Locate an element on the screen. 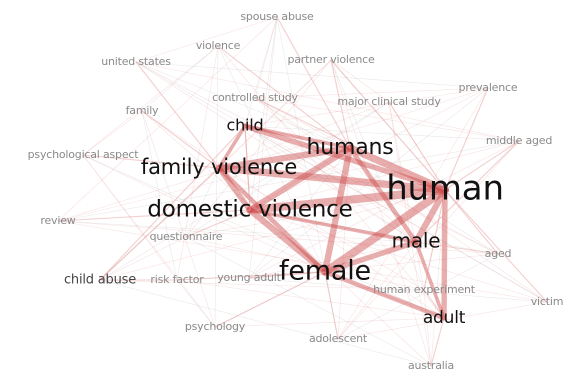 The image size is (573, 378). node-label-victim: victim is located at coordinates (547, 301).